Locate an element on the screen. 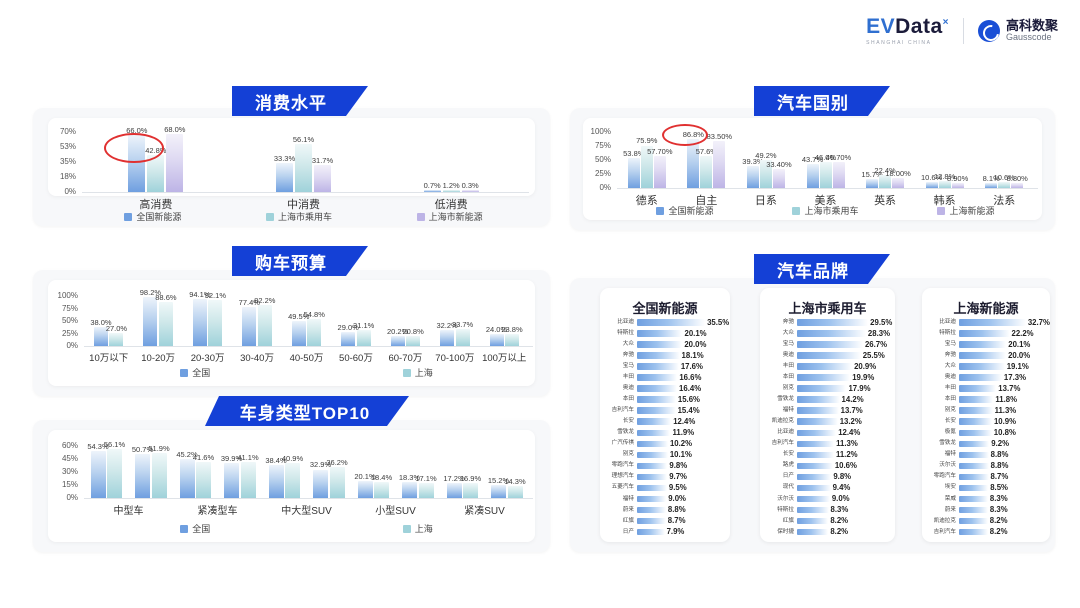 The image size is (1080, 608). ribbon-brand: 汽车品牌 is located at coordinates (822, 269).